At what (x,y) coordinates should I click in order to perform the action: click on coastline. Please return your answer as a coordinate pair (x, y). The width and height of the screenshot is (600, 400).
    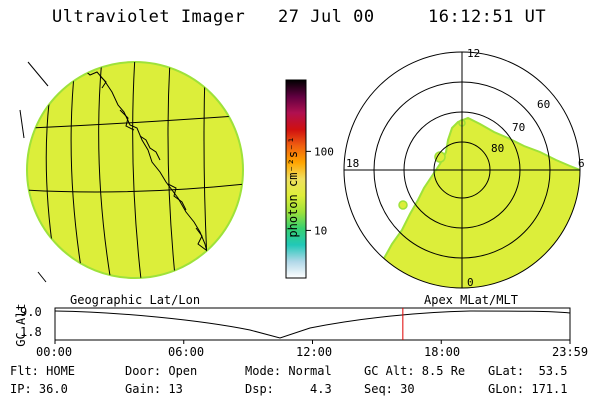
    Looking at the image, I should click on (147, 169).